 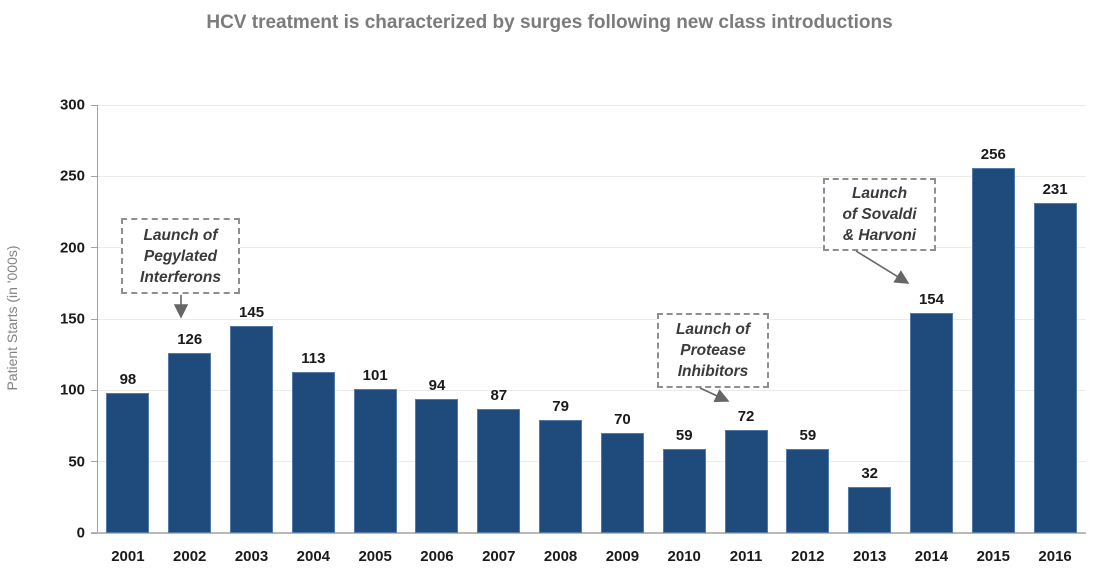 What do you see at coordinates (437, 465) in the screenshot?
I see `bar-2006` at bounding box center [437, 465].